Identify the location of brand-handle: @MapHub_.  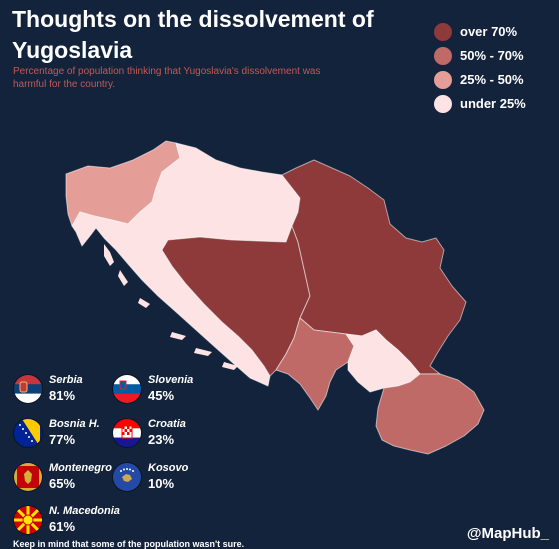
(507, 533).